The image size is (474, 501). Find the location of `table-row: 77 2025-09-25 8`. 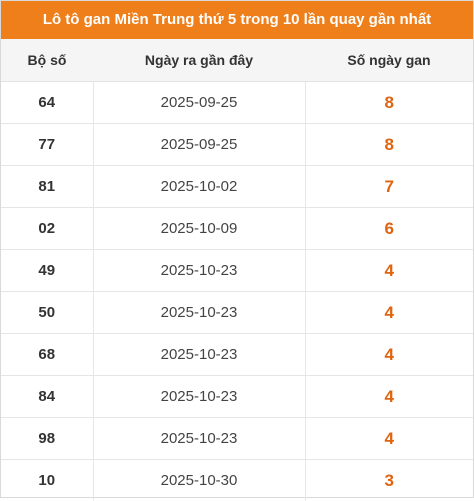

table-row: 77 2025-09-25 8 is located at coordinates (237, 145).